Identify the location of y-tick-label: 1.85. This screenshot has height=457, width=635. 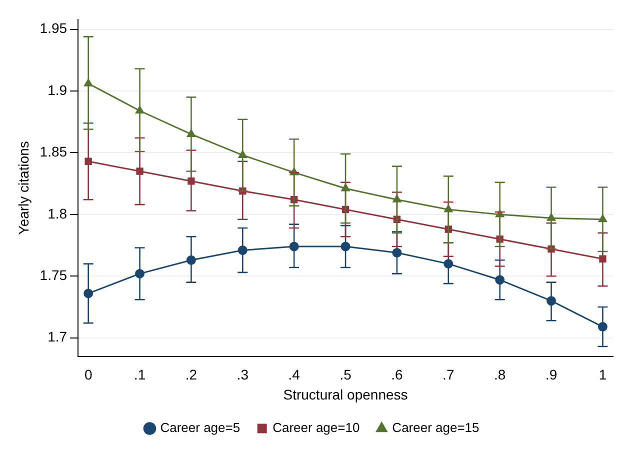
(54, 152).